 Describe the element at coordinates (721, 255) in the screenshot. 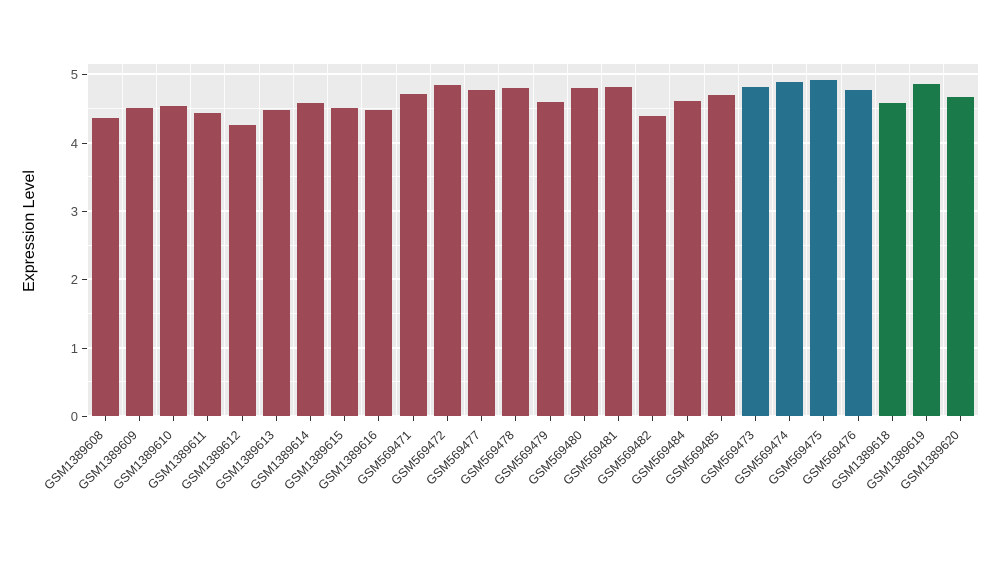

I see `bar-GSM569485` at that location.